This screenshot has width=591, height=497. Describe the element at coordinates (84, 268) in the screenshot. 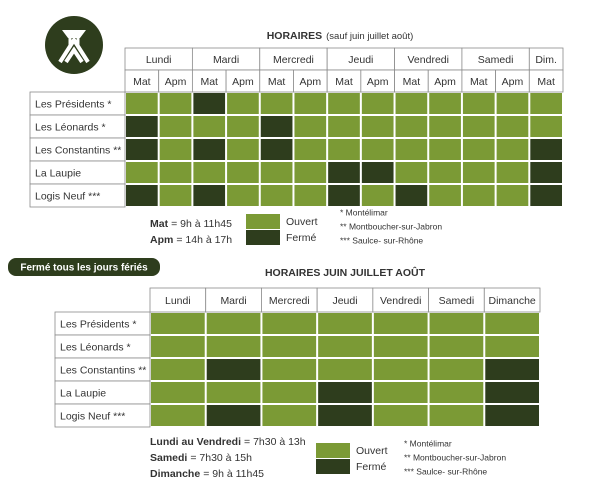

I see `banner: Fermé tous les jours fériés` at that location.